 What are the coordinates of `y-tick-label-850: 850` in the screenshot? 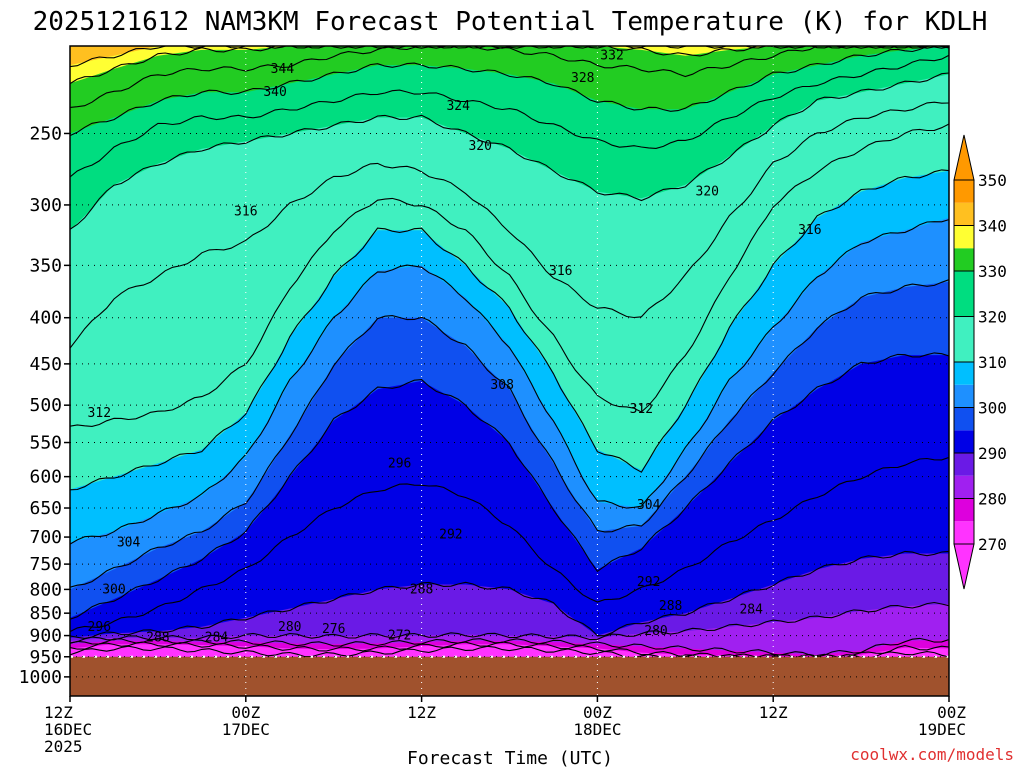 It's located at (45, 613).